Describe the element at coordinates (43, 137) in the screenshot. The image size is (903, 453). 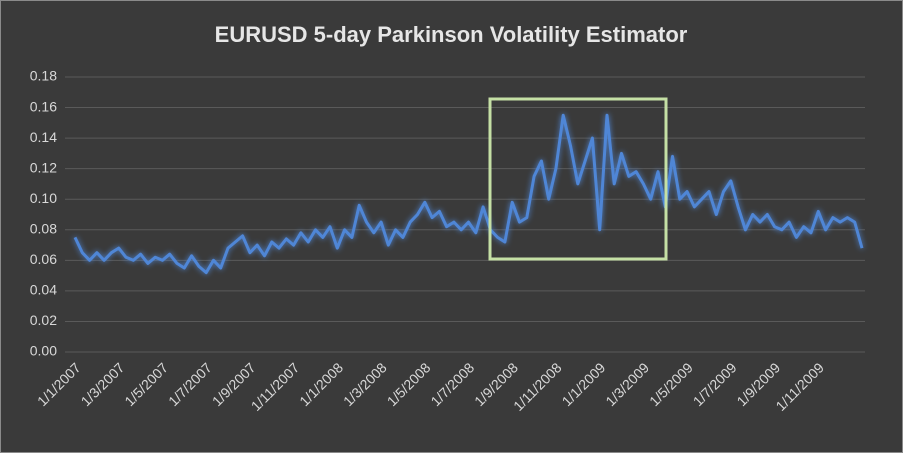
I see `y-tick-label: 0.14` at that location.